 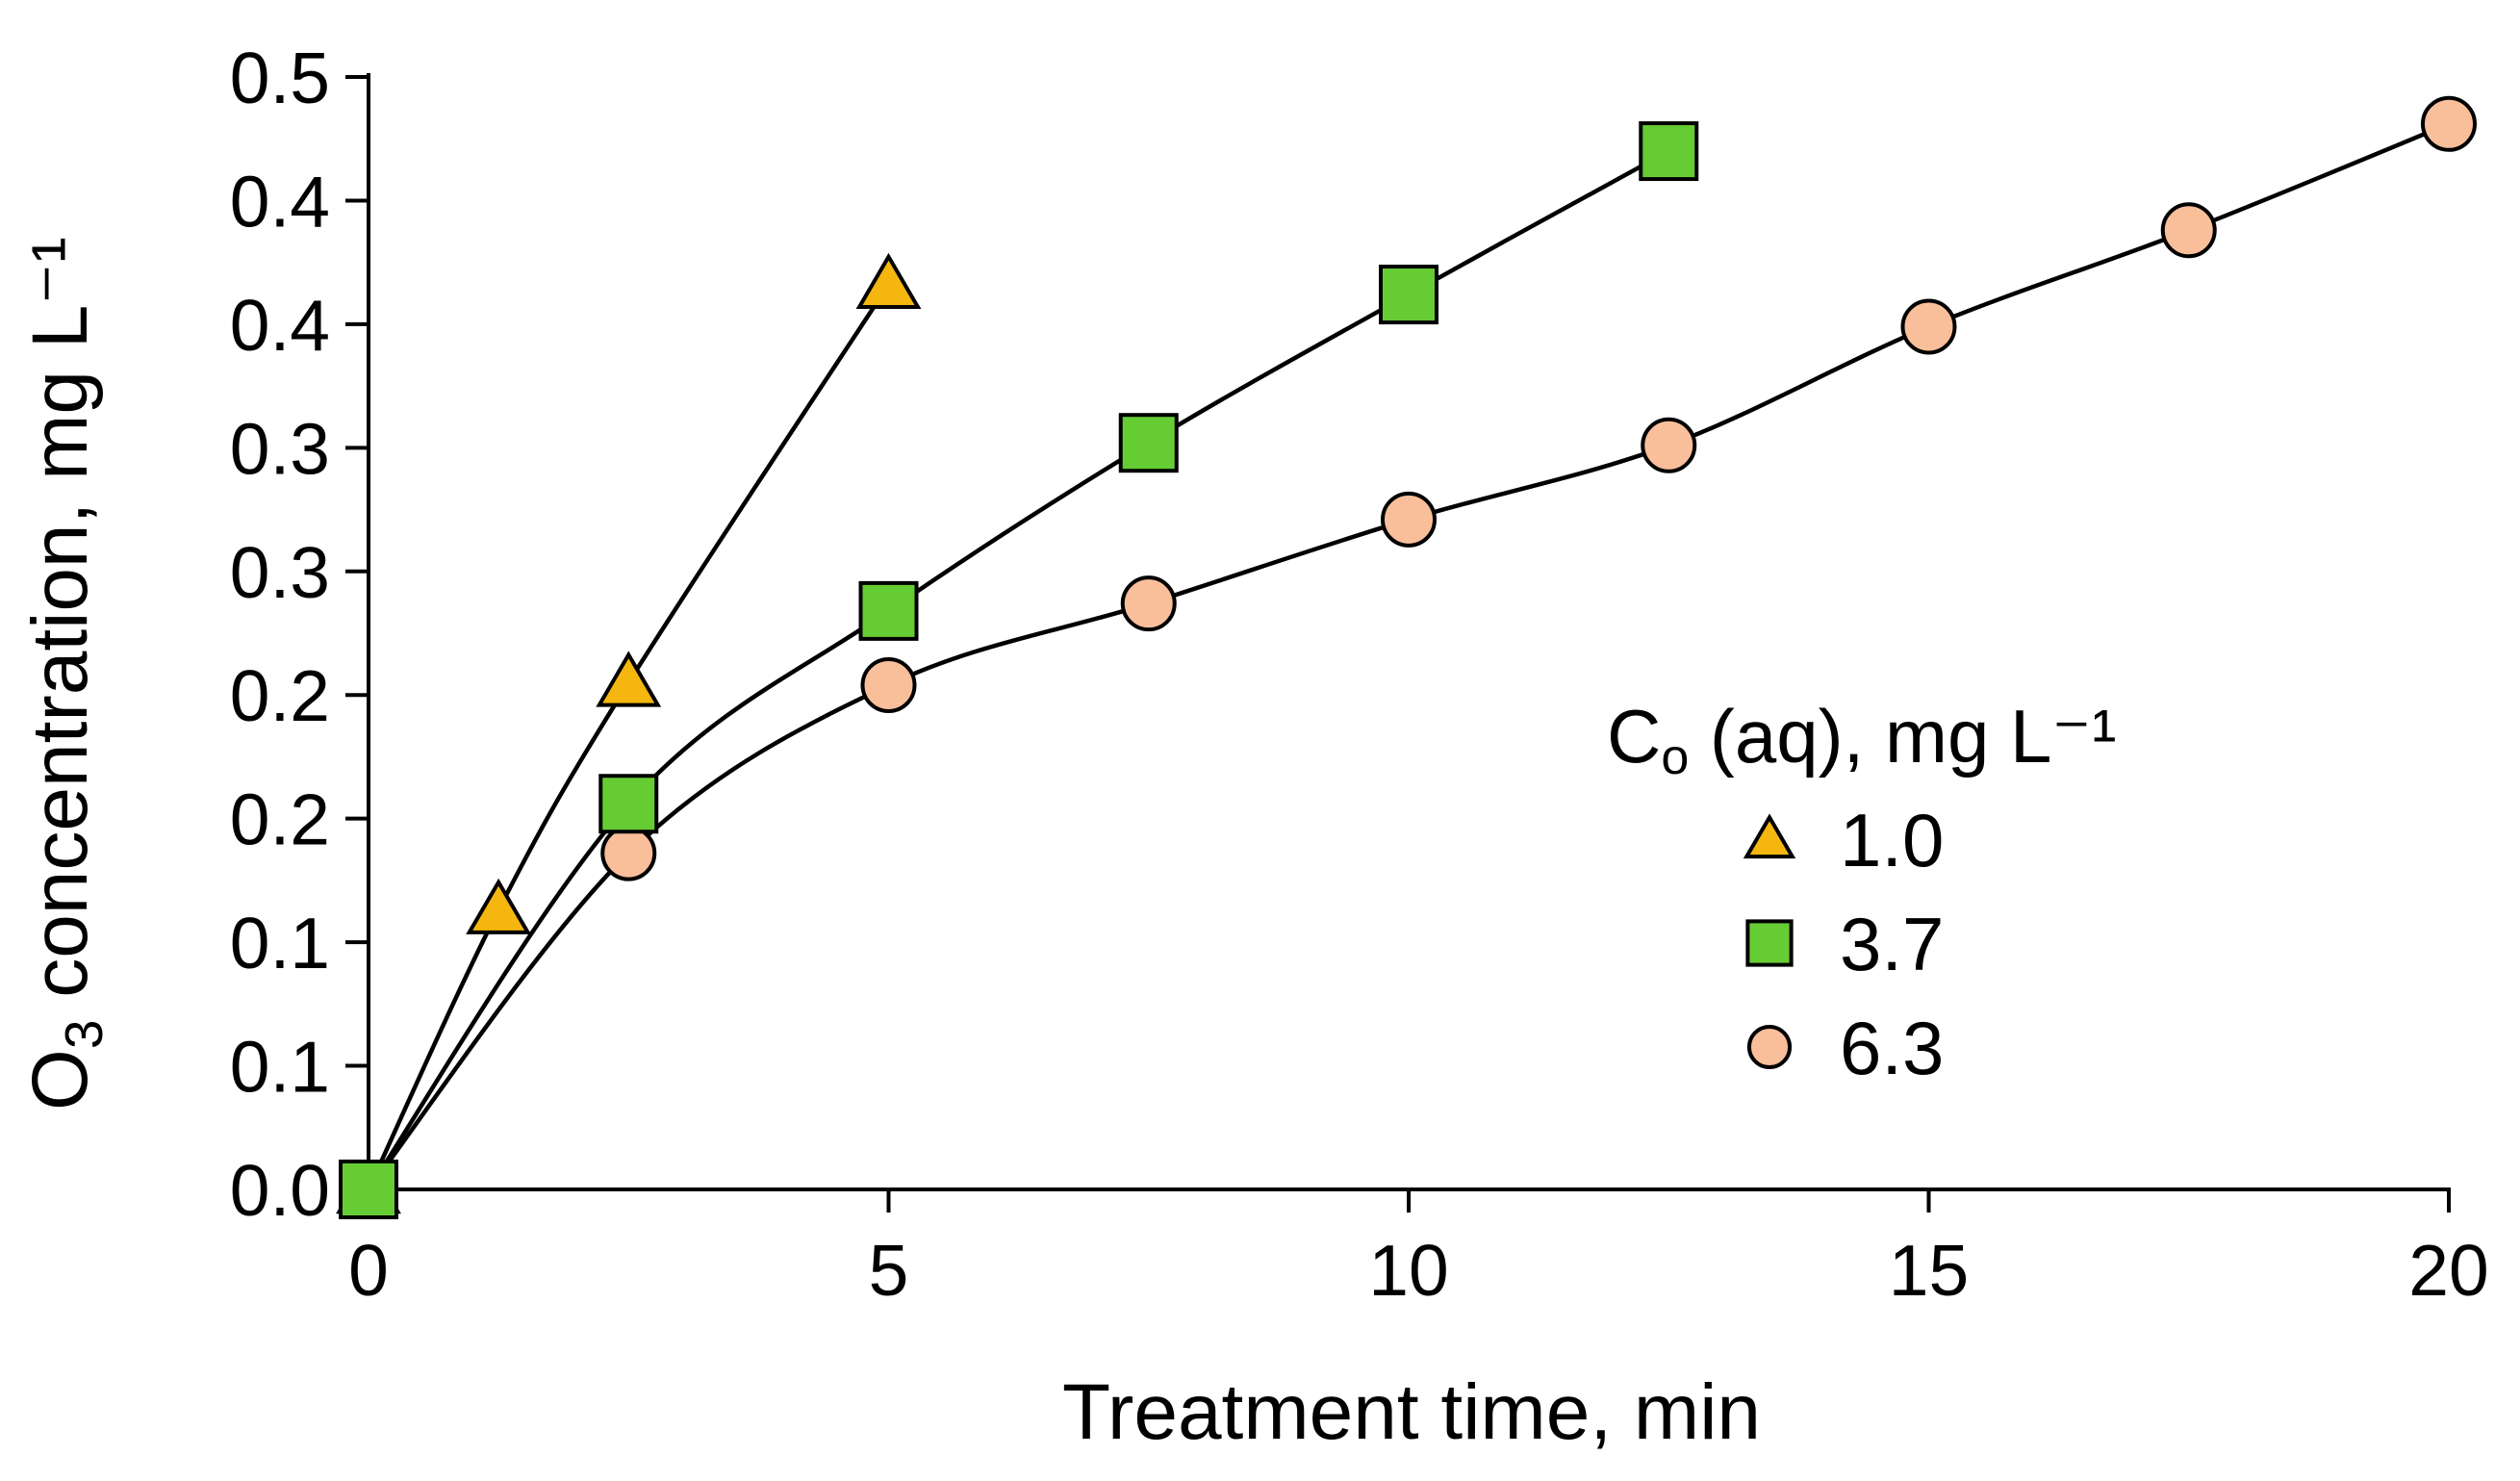 What do you see at coordinates (1770, 943) in the screenshot?
I see `legend-3-7-marker` at bounding box center [1770, 943].